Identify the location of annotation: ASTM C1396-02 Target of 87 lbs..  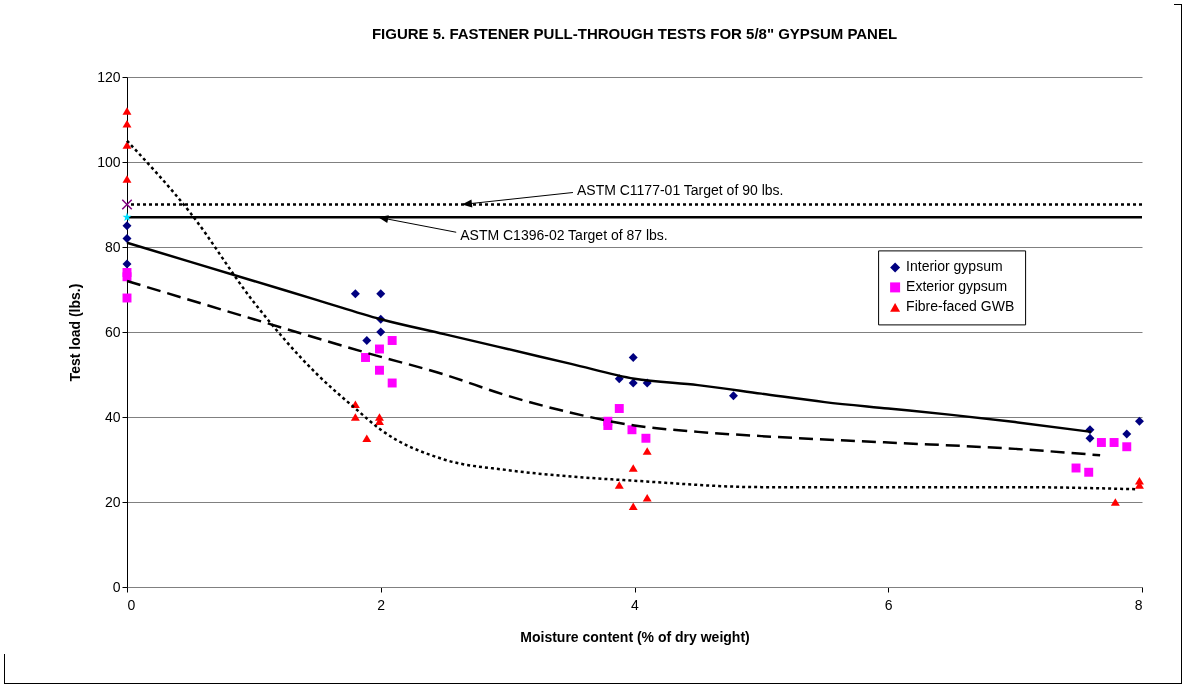
(564, 235).